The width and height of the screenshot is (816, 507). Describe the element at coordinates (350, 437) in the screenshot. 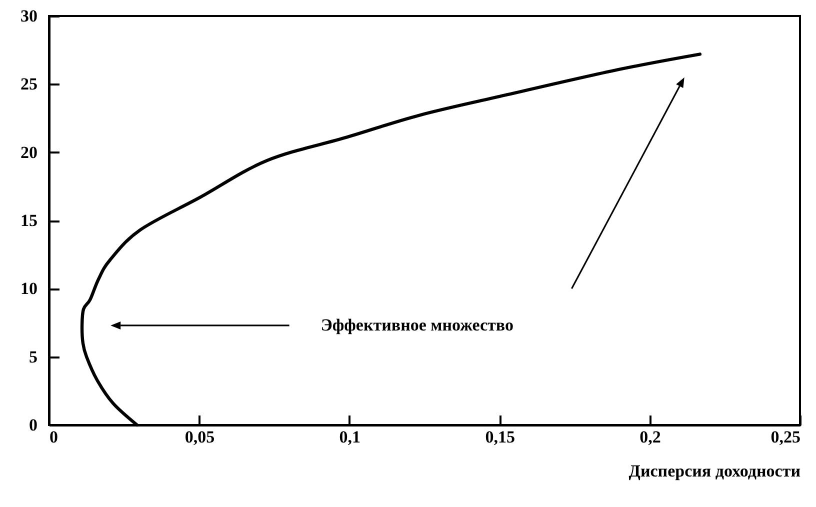

I see `x-tick-label: 0,1` at that location.